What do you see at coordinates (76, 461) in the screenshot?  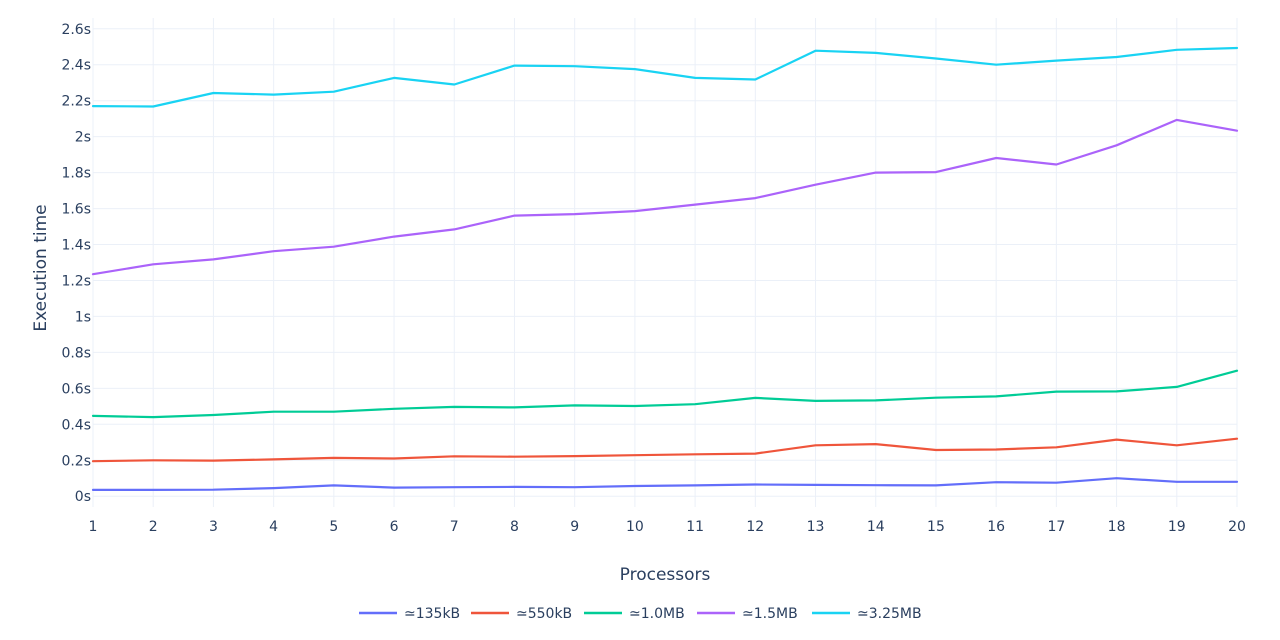 I see `y-tick-label: 0.2s` at bounding box center [76, 461].